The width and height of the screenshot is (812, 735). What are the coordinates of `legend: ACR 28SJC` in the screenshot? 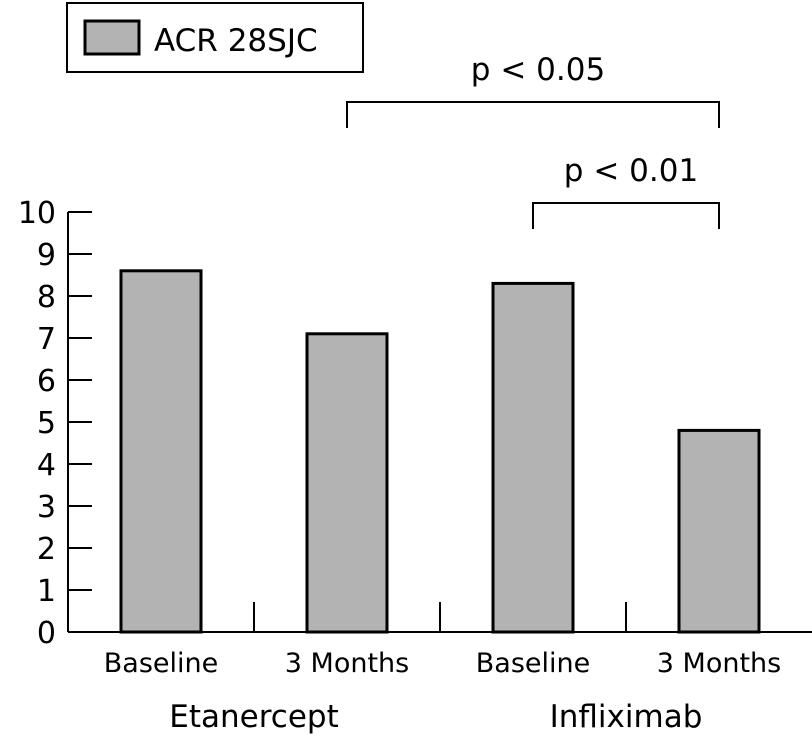 It's located at (215, 37).